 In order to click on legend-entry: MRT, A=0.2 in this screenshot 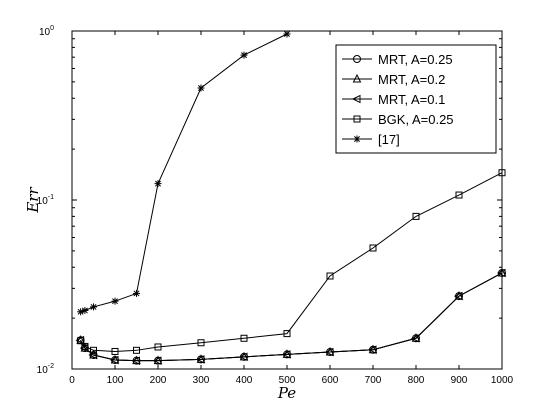, I will do `click(393, 79)`.